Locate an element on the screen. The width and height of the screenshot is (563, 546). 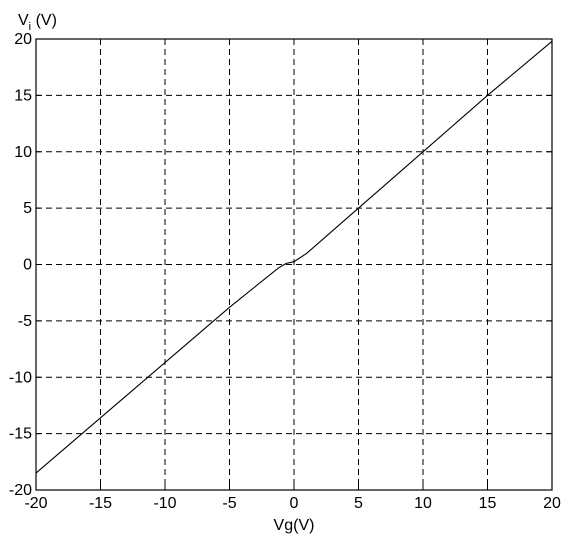
x-tick-label: 15 is located at coordinates (488, 503).